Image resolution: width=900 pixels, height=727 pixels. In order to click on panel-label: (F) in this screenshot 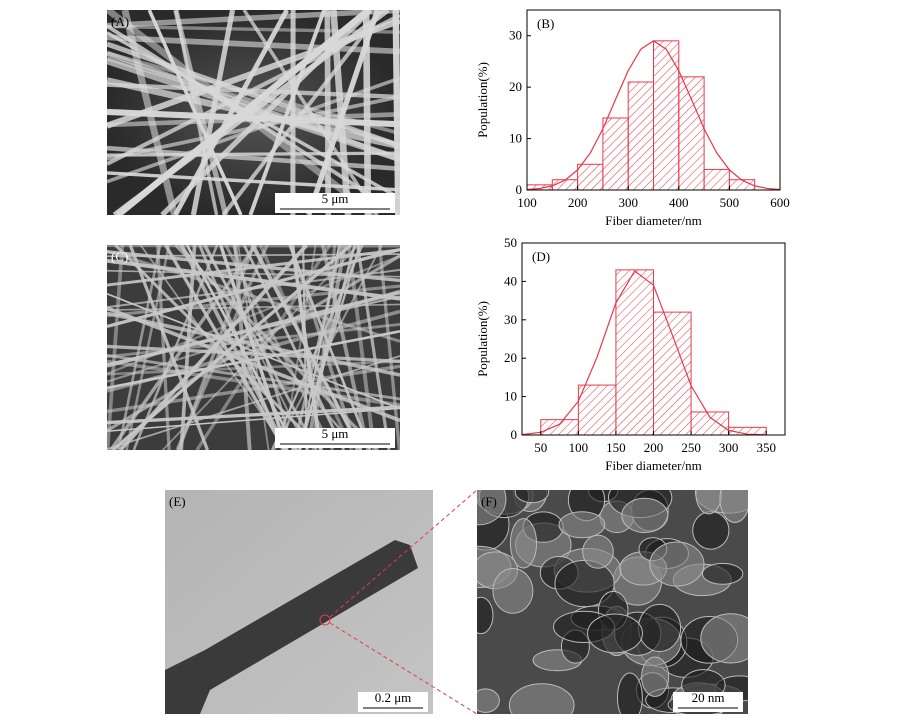, I will do `click(489, 501)`.